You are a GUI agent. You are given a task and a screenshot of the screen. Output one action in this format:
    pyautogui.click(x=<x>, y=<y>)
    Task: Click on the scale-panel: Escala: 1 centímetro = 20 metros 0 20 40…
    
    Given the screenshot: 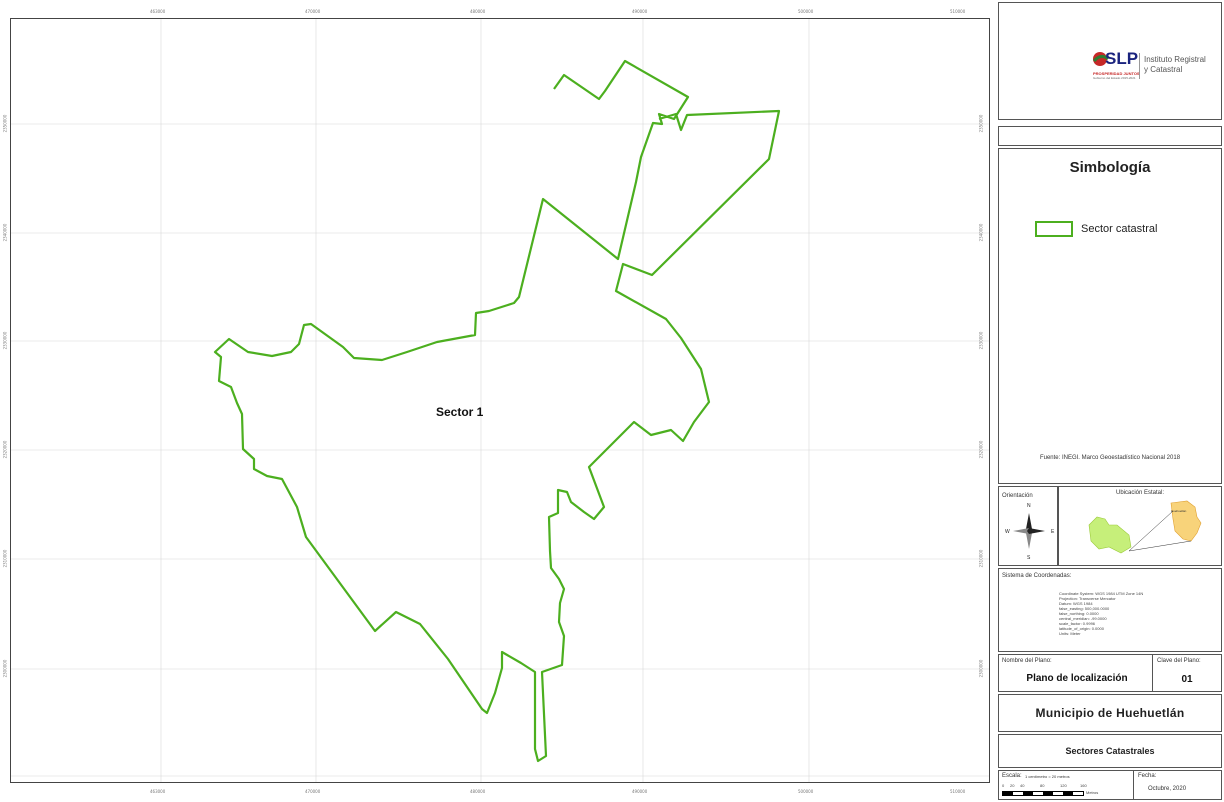 What is the action you would take?
    pyautogui.click(x=1066, y=785)
    